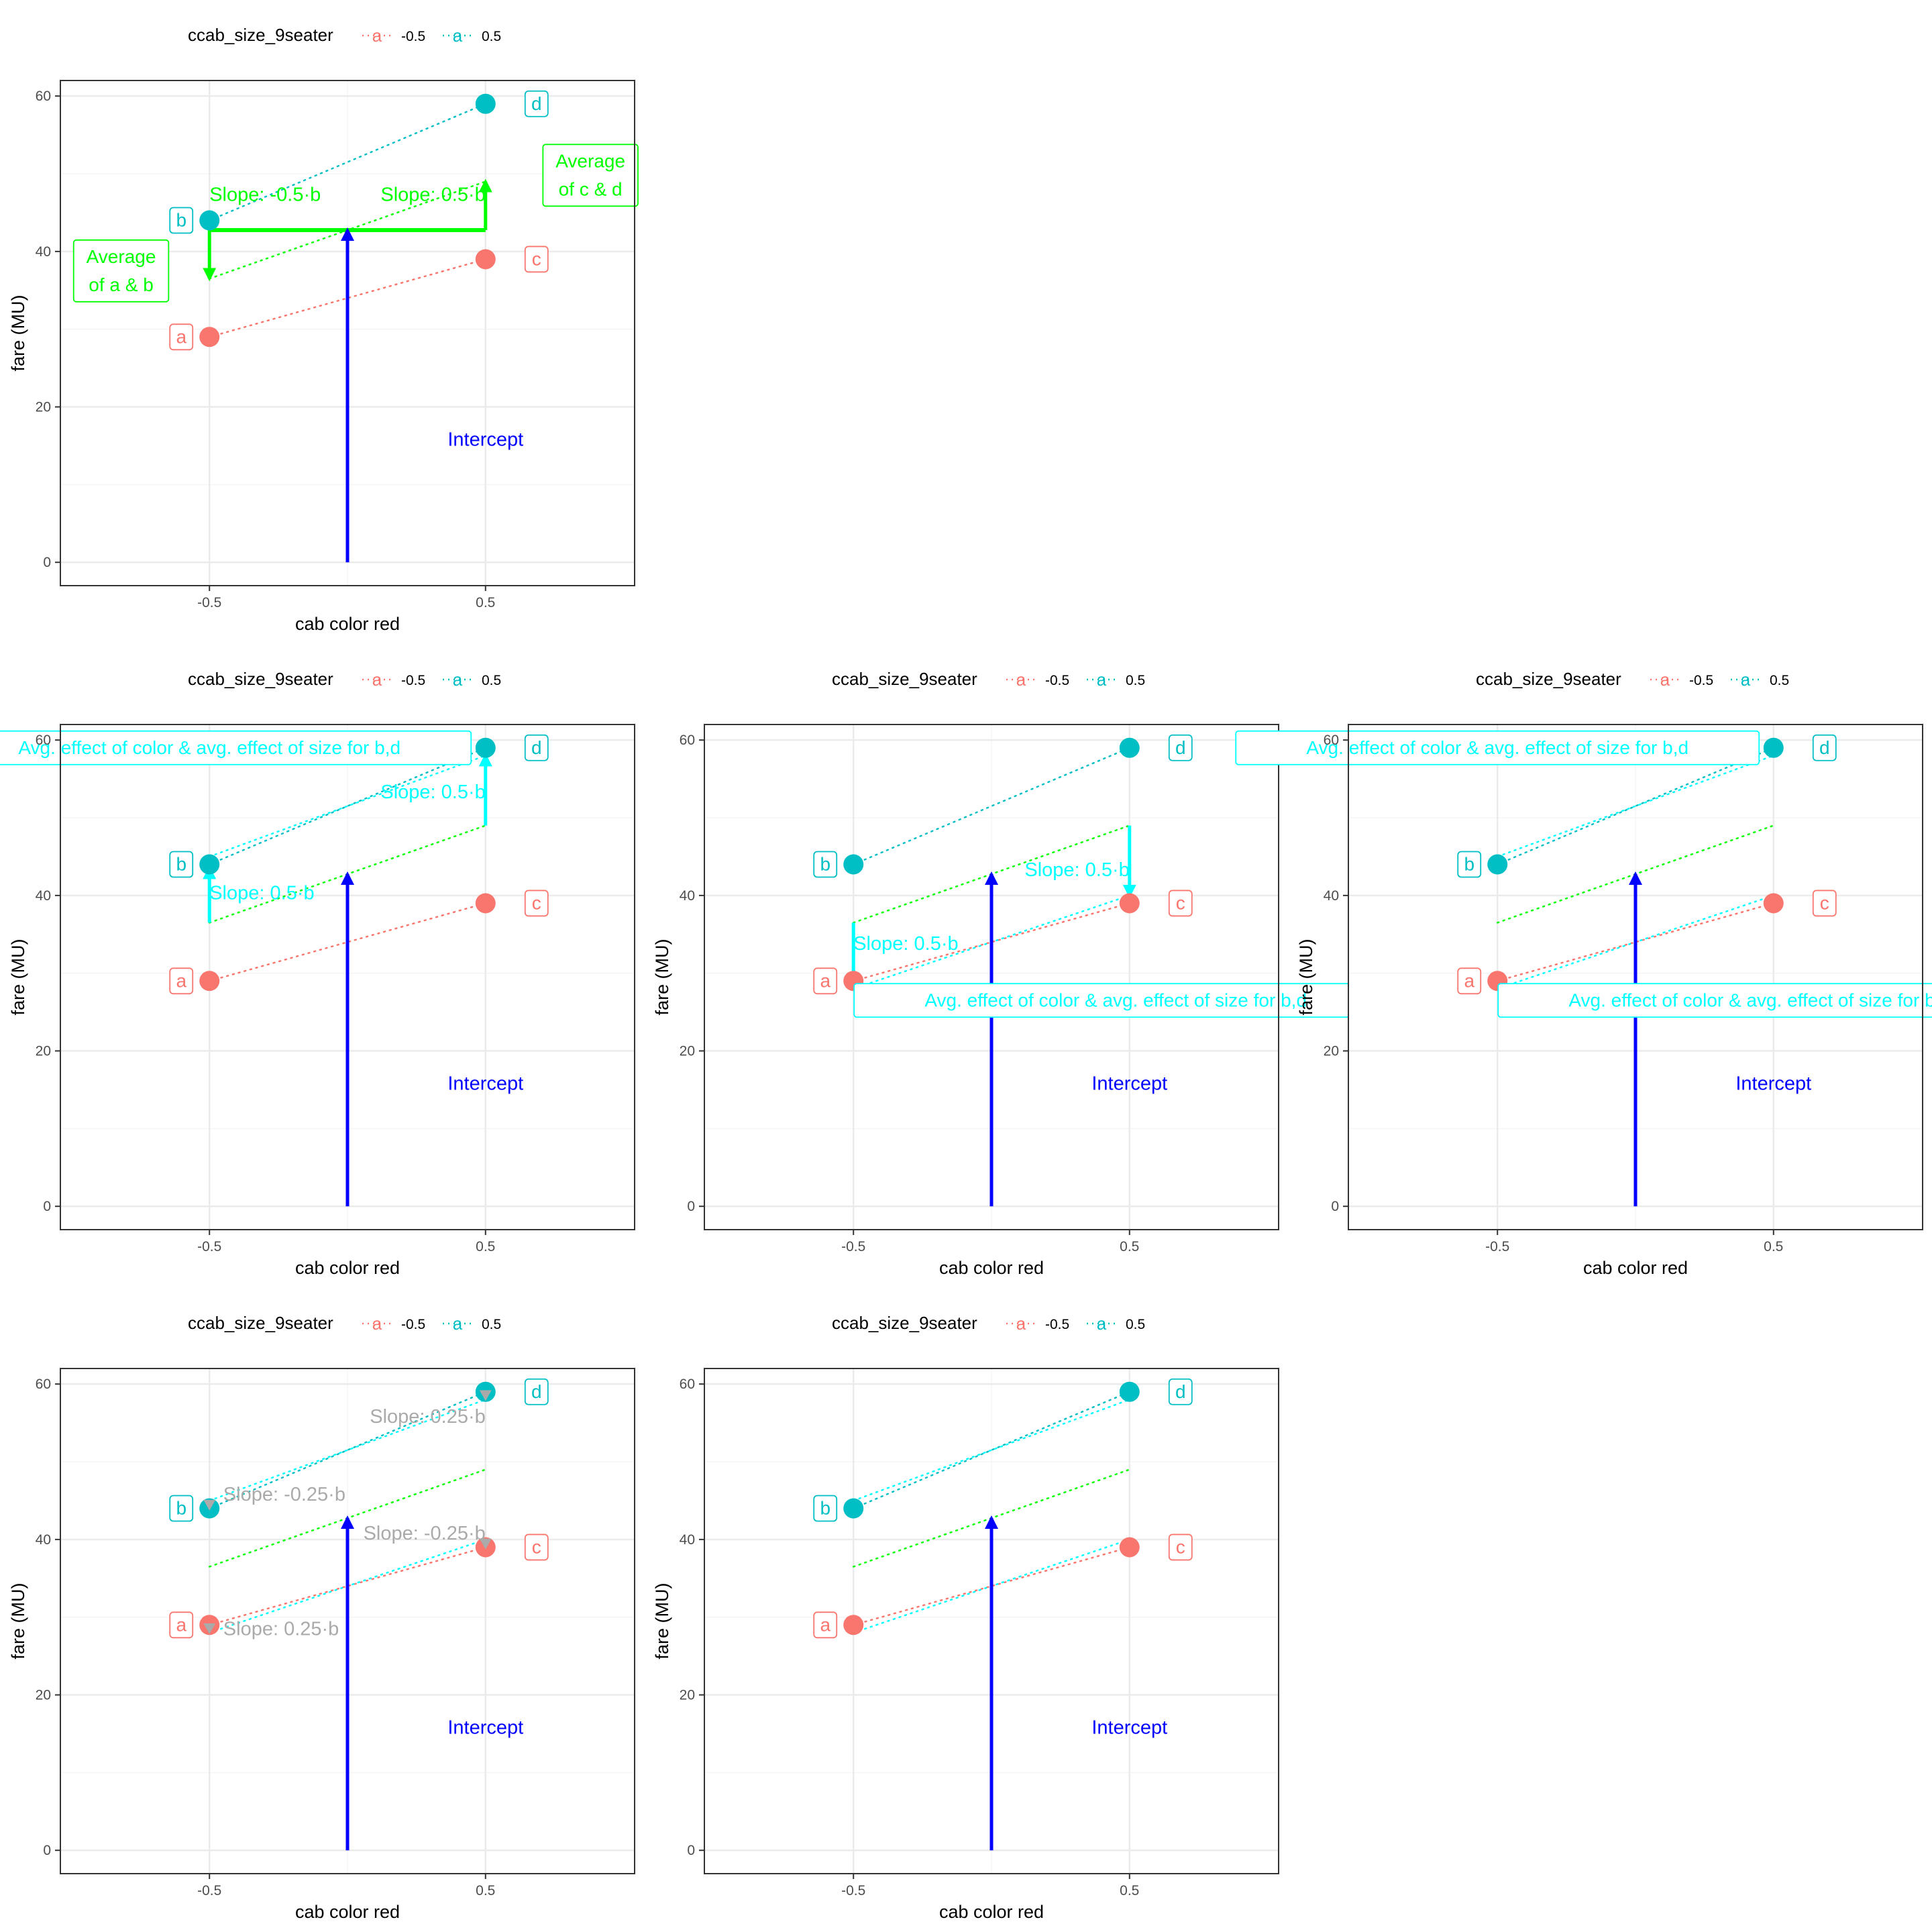 The height and width of the screenshot is (1932, 1932). What do you see at coordinates (991, 1586) in the screenshot?
I see `dotted-line-red` at bounding box center [991, 1586].